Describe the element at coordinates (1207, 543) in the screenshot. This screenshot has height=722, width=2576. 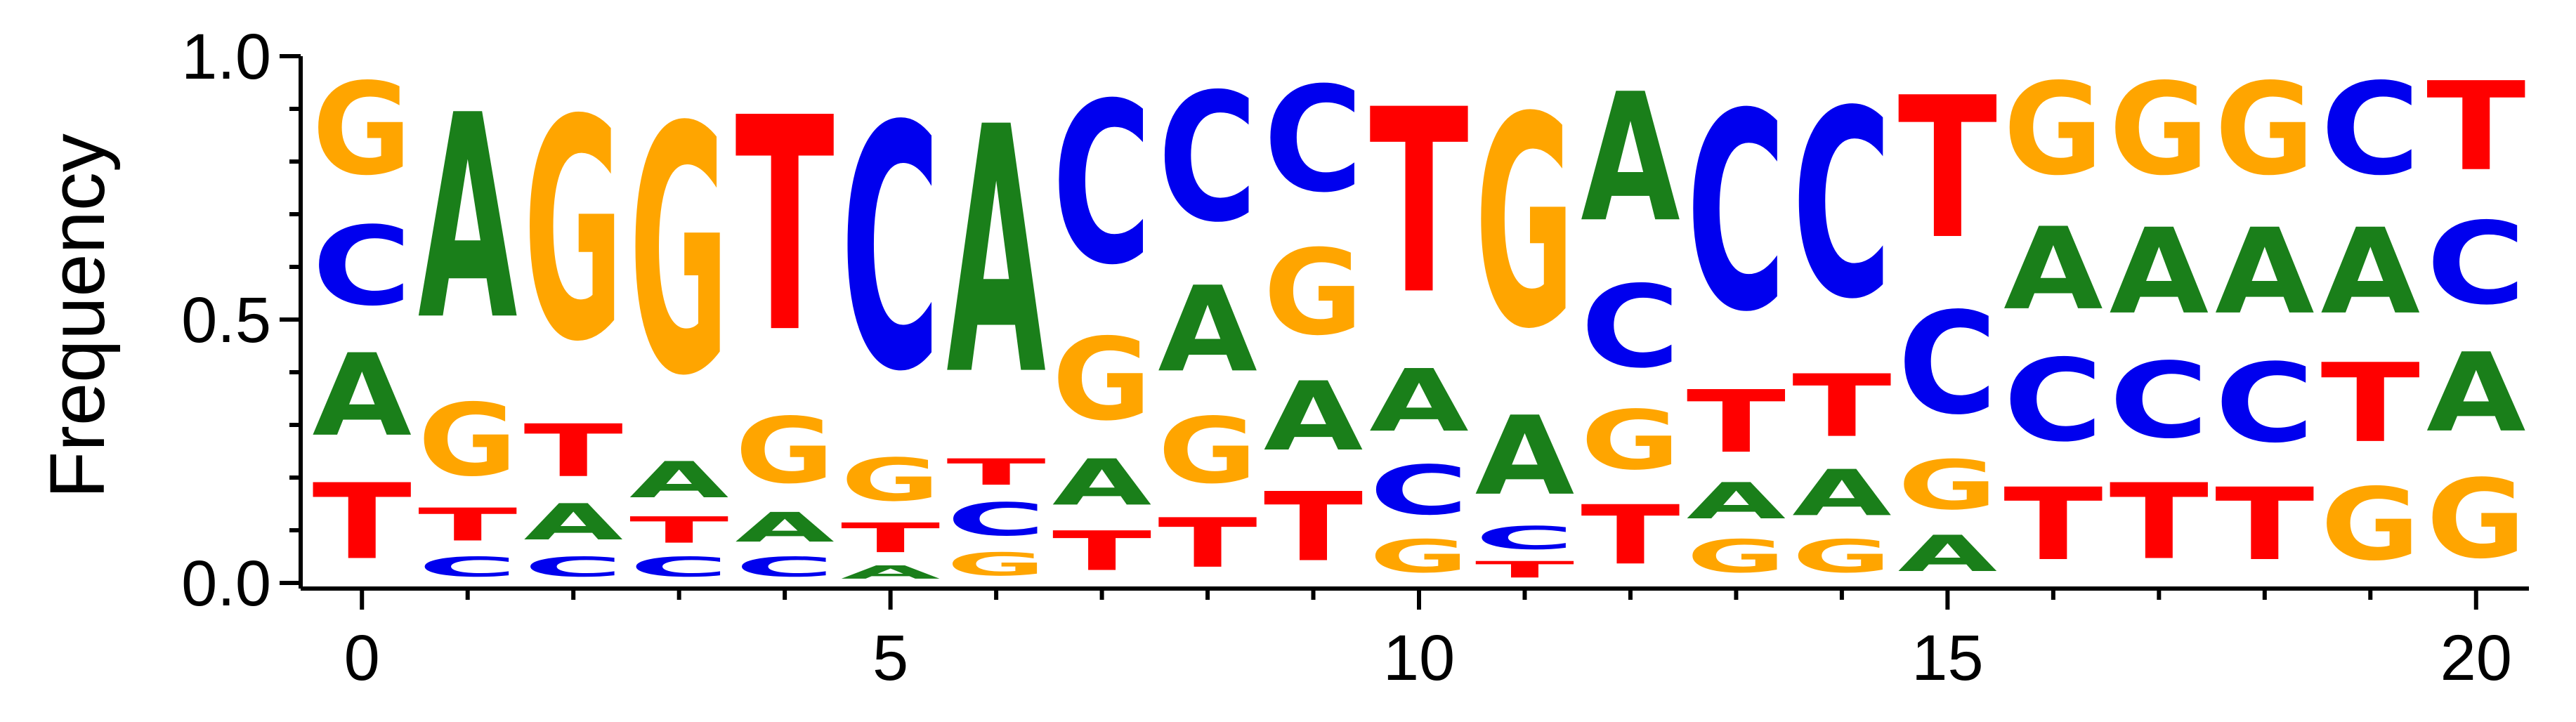
I see `logo-letter-t-pos-8: T` at that location.